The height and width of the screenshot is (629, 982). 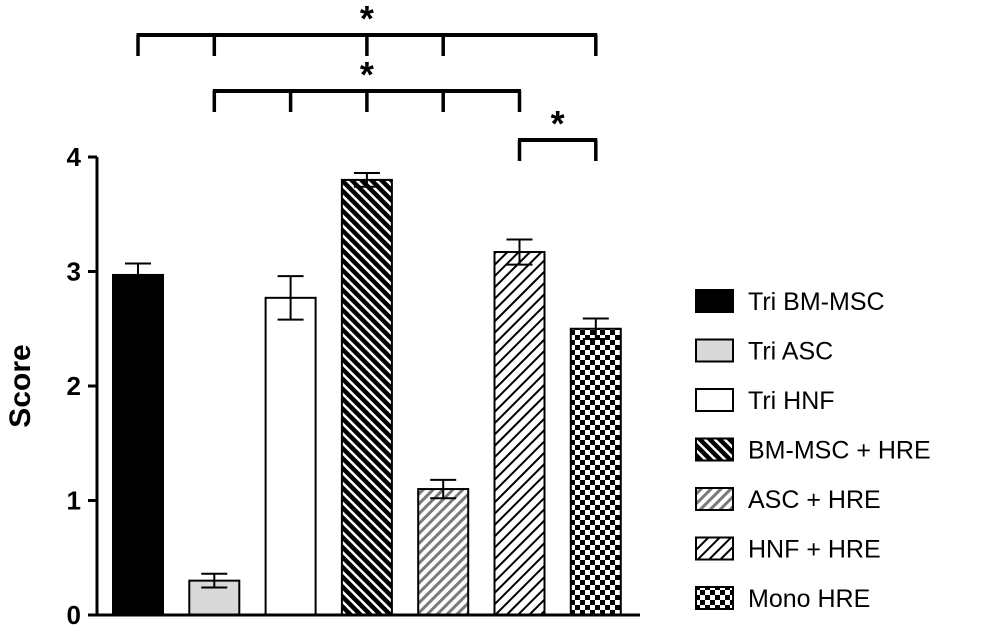 What do you see at coordinates (814, 550) in the screenshot?
I see `legend-label: HNF + HRE` at bounding box center [814, 550].